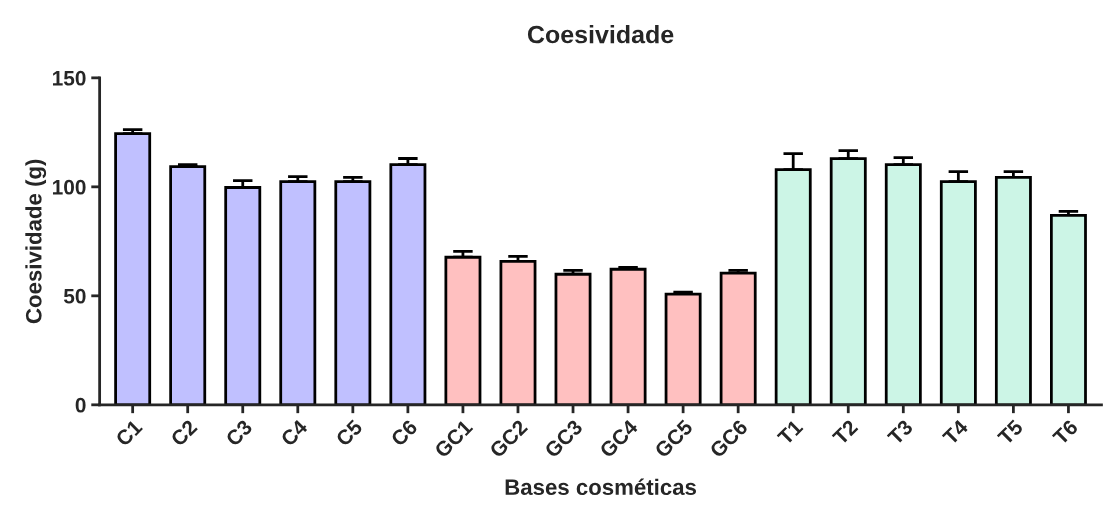 The image size is (1107, 519). I want to click on x-axis-title: Bases cosméticas, so click(600, 487).